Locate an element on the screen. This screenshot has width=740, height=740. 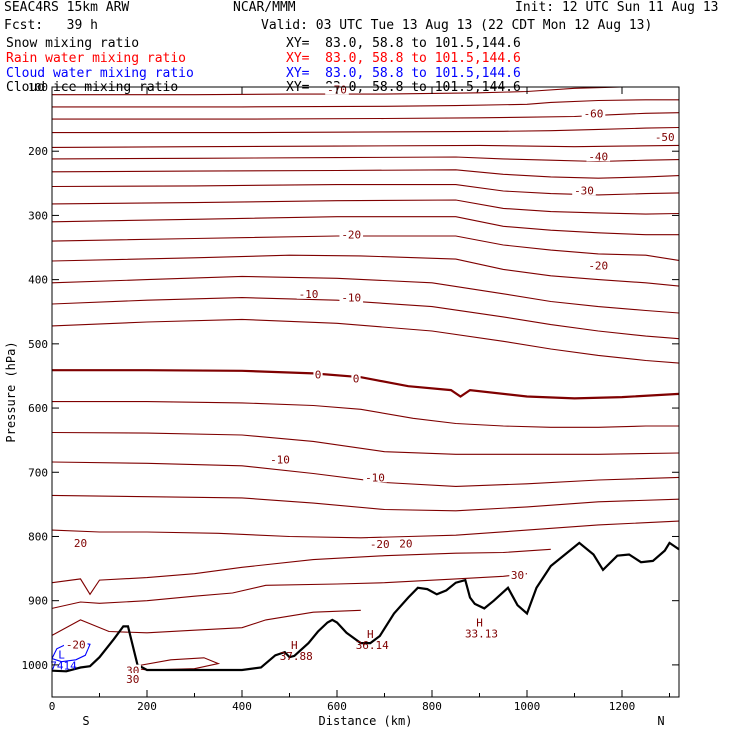
contour-label-8: -10 is located at coordinates (351, 298).